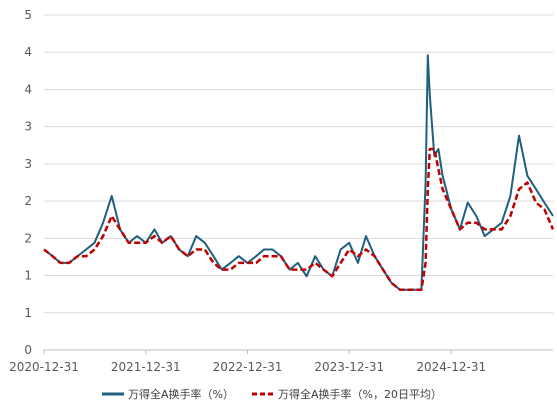  What do you see at coordinates (28, 15) in the screenshot?
I see `y-tick-label: 5` at bounding box center [28, 15].